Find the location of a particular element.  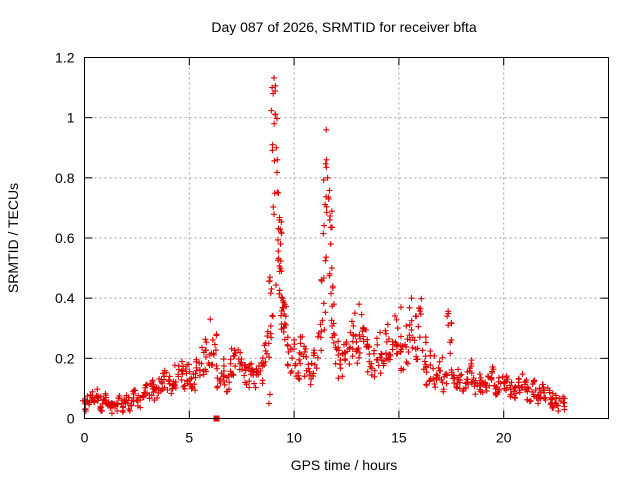

y-tick-label: 0.2 is located at coordinates (65, 358).